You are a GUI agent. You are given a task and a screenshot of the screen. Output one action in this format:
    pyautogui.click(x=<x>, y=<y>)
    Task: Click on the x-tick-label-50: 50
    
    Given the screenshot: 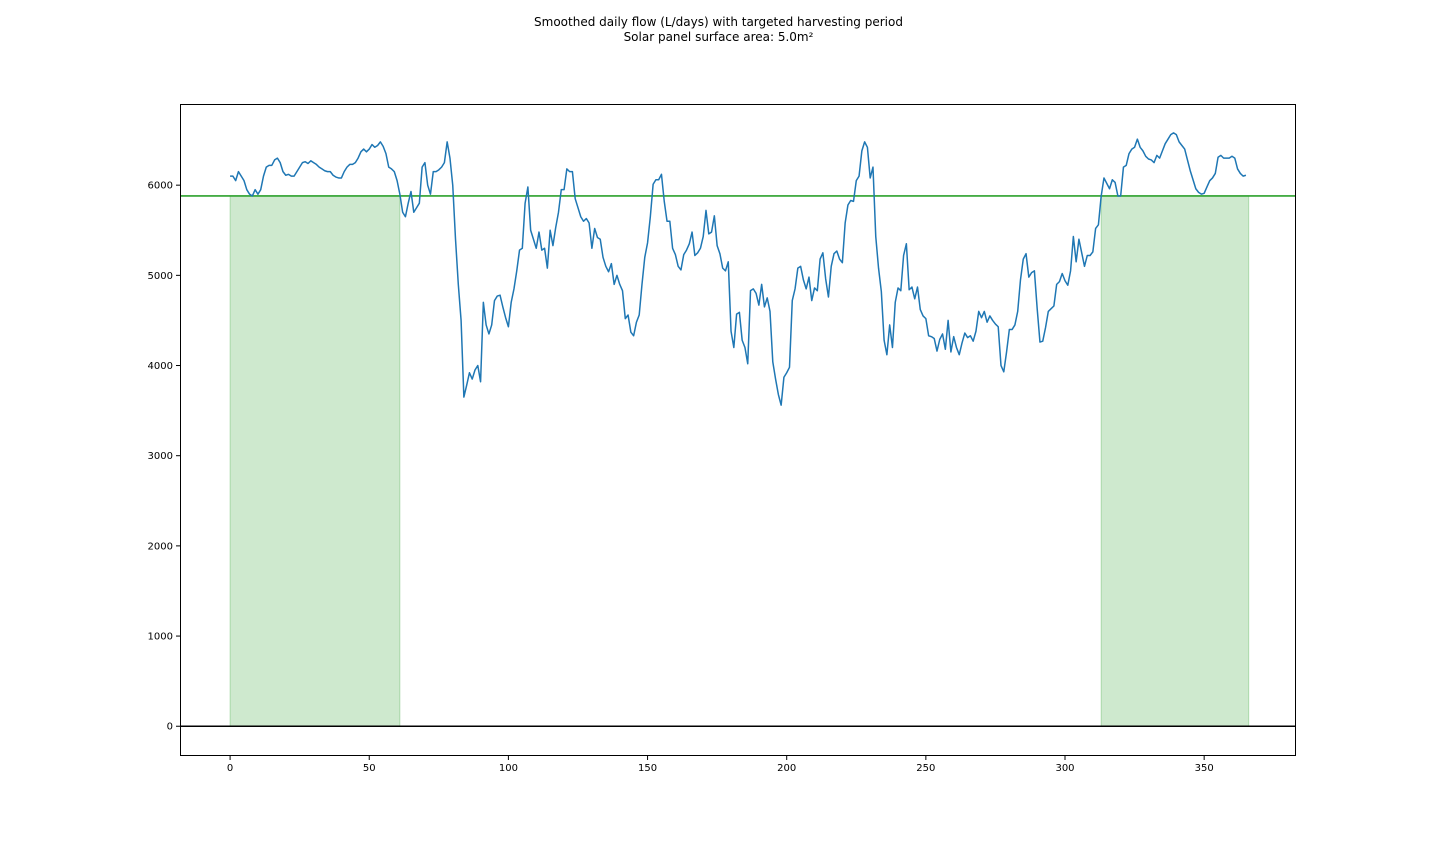 What is the action you would take?
    pyautogui.click(x=369, y=768)
    